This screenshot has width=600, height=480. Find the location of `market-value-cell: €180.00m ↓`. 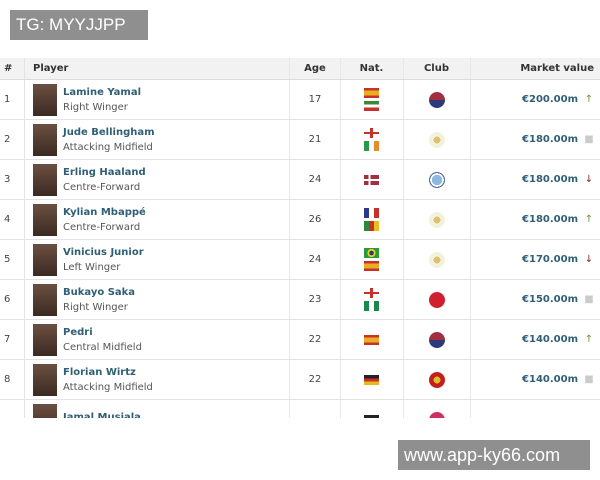

market-value-cell: €180.00m ↓ is located at coordinates (535, 179).